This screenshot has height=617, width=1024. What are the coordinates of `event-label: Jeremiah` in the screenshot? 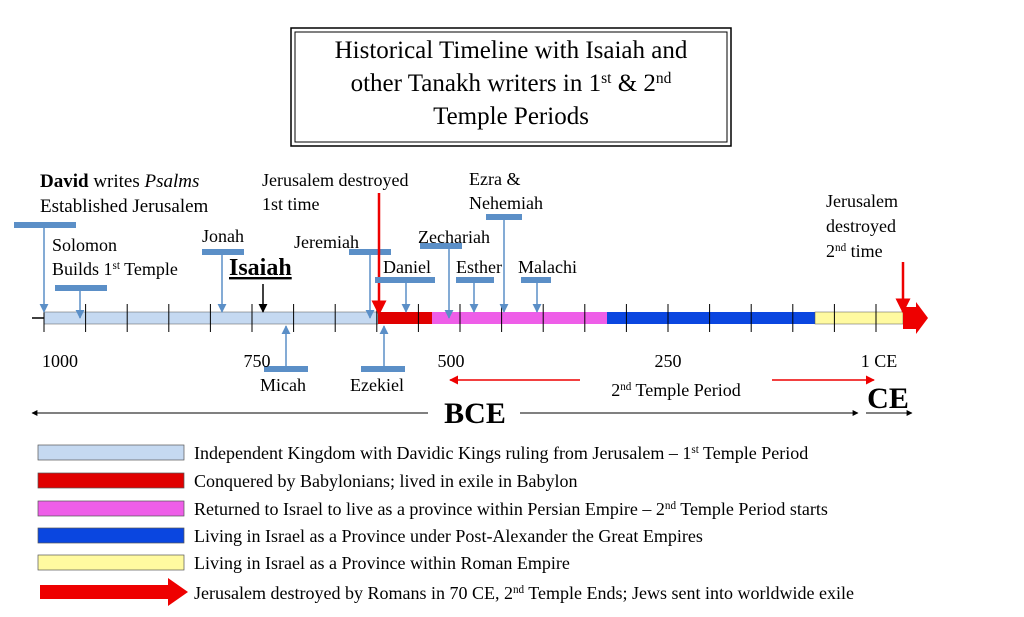 It's located at (326, 242).